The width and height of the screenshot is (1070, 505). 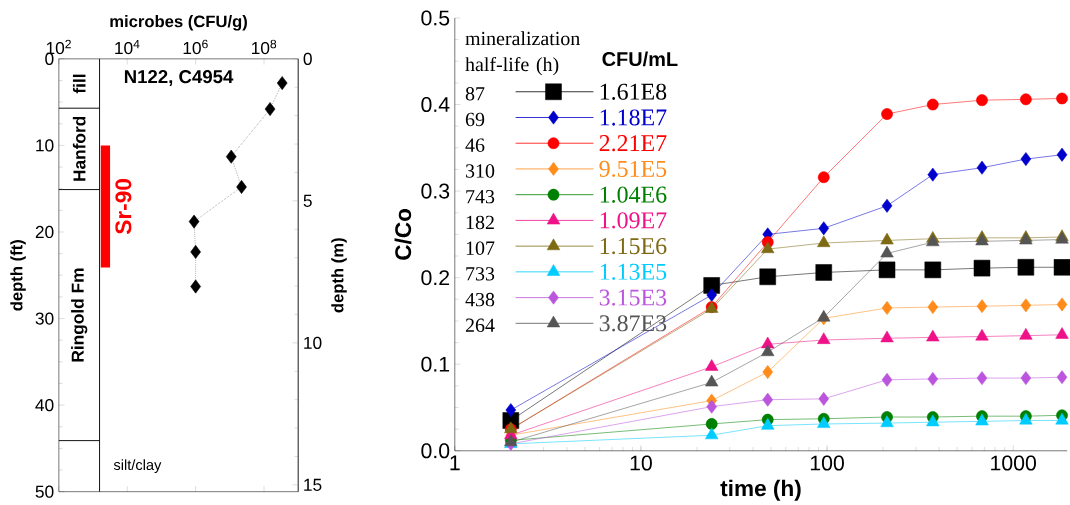 What do you see at coordinates (44, 232) in the screenshot?
I see `y-tick-label: 20` at bounding box center [44, 232].